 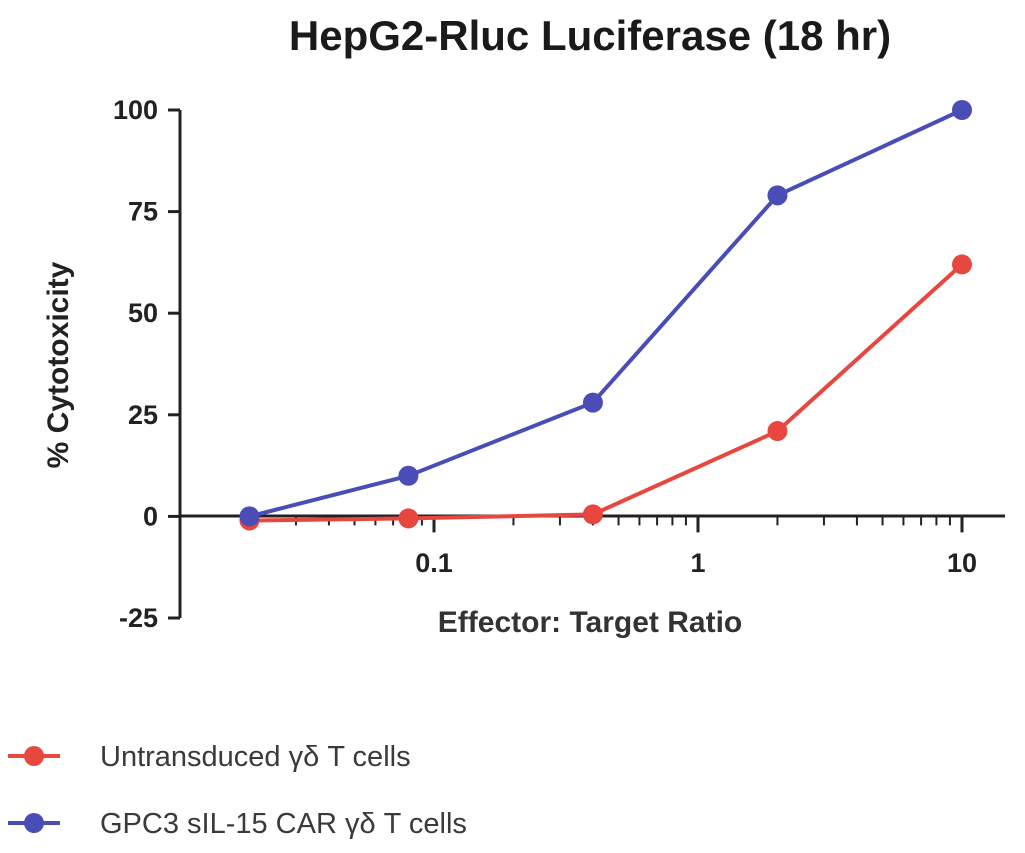 I want to click on y-tick-label: 50, so click(x=143, y=313).